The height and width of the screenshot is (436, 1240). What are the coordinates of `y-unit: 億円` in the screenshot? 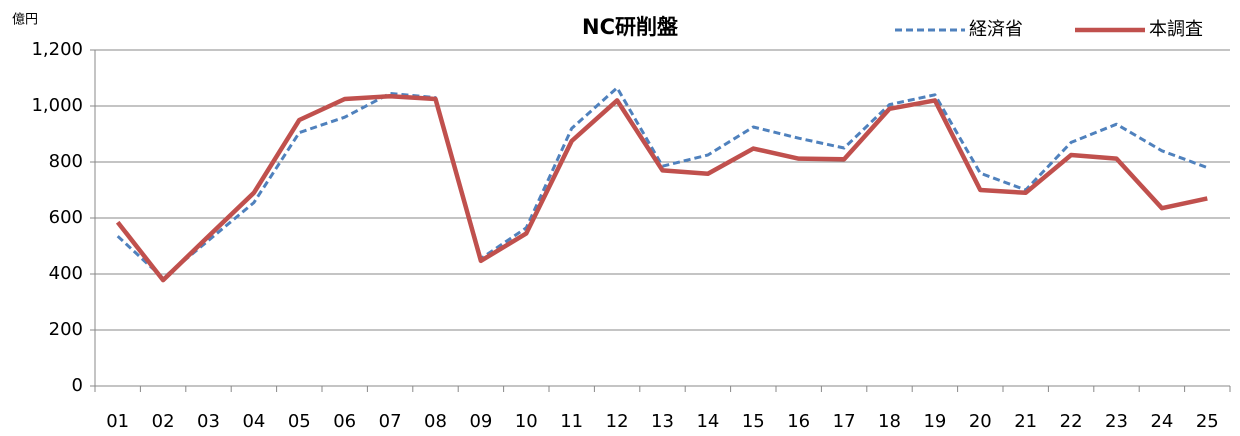 It's located at (25, 20).